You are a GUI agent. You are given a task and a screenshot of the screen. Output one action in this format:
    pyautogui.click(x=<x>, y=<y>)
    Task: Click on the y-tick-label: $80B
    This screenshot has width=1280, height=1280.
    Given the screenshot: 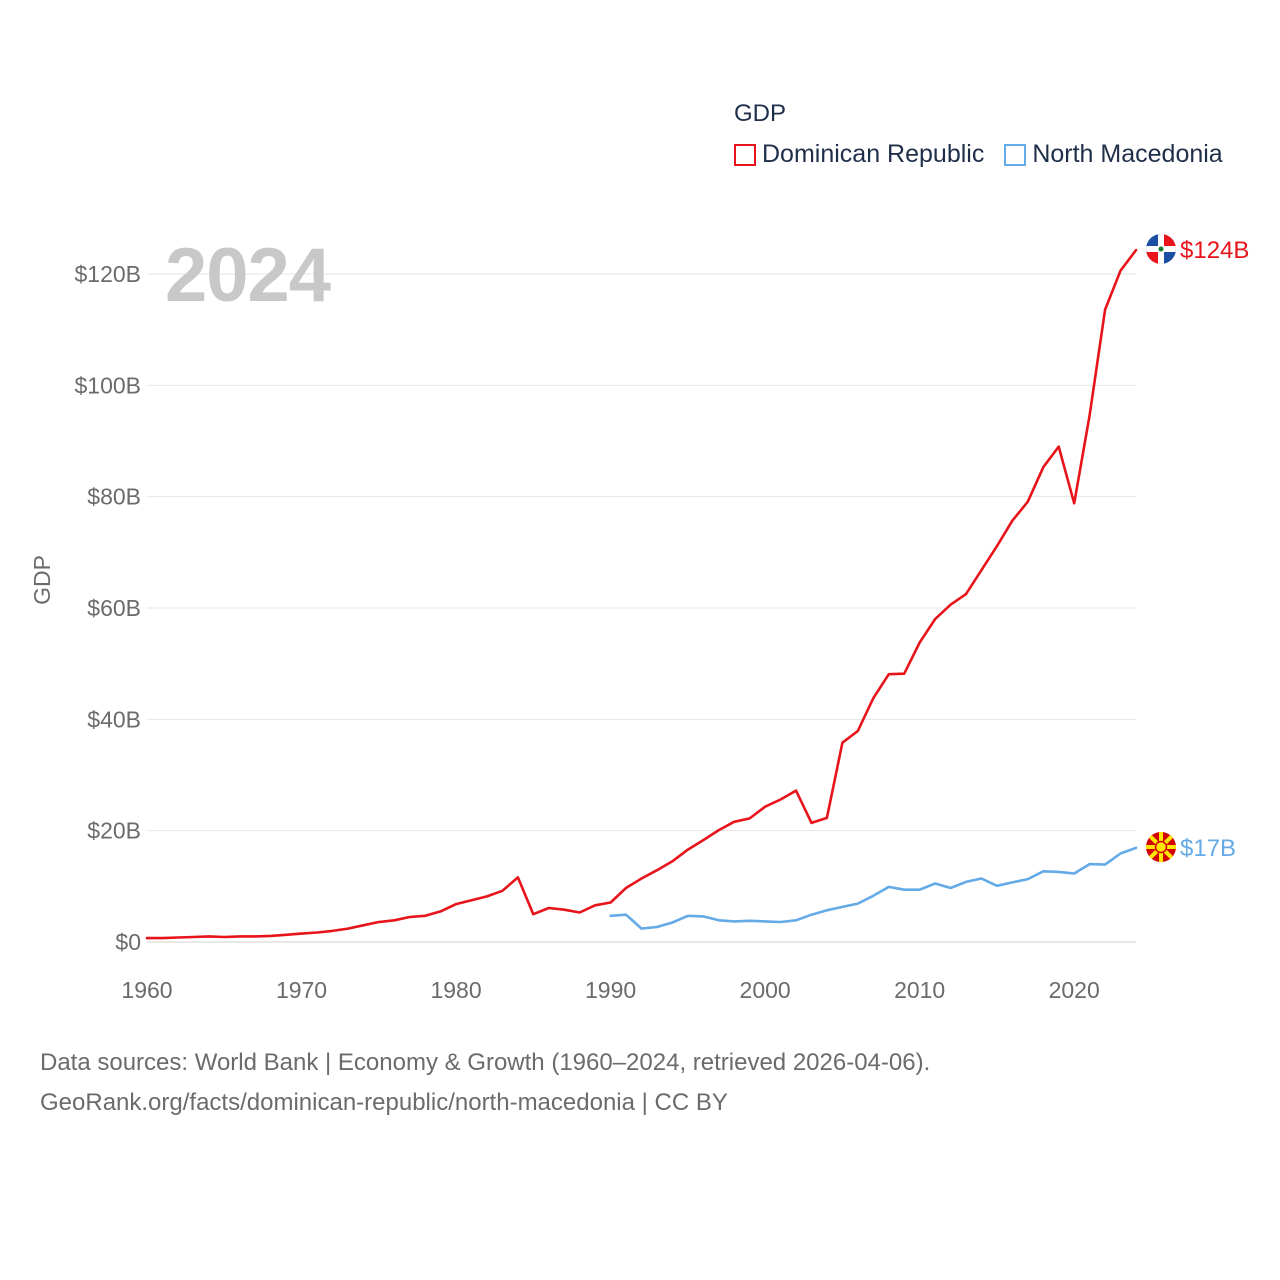 What is the action you would take?
    pyautogui.click(x=114, y=497)
    